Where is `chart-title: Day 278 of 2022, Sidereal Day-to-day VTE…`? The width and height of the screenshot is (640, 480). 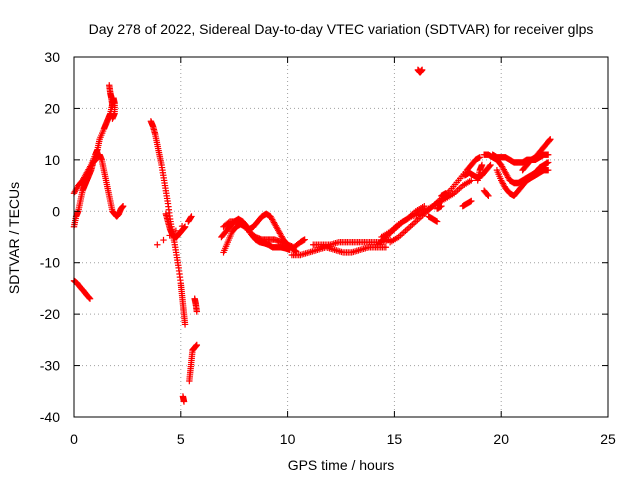 chart-title: Day 278 of 2022, Sidereal Day-to-day VTE… is located at coordinates (341, 29).